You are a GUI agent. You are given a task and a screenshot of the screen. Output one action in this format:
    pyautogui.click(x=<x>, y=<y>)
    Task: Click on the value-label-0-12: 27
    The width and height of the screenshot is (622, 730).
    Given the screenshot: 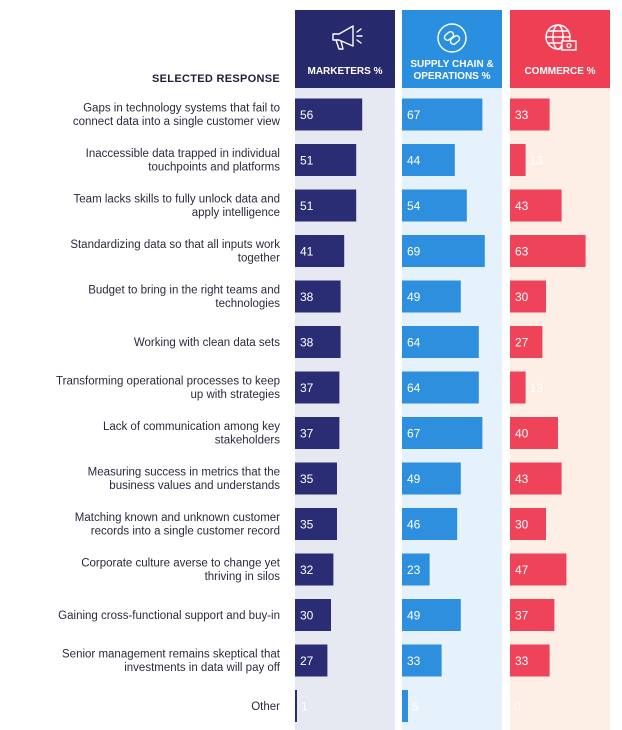 What is the action you would take?
    pyautogui.click(x=307, y=661)
    